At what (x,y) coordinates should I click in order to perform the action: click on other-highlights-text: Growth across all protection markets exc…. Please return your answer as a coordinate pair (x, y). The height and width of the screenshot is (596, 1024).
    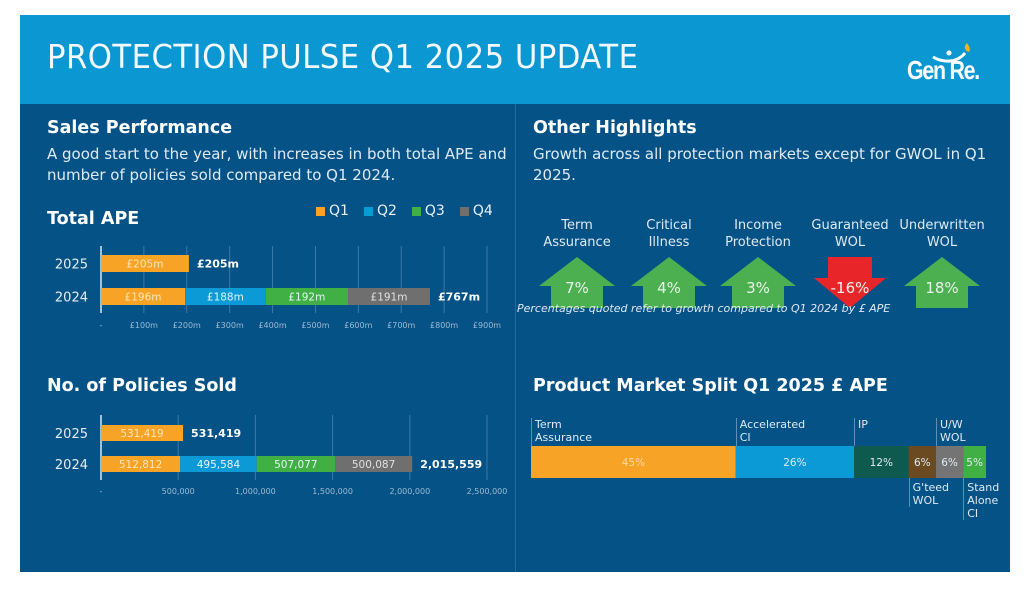
    Looking at the image, I should click on (760, 164).